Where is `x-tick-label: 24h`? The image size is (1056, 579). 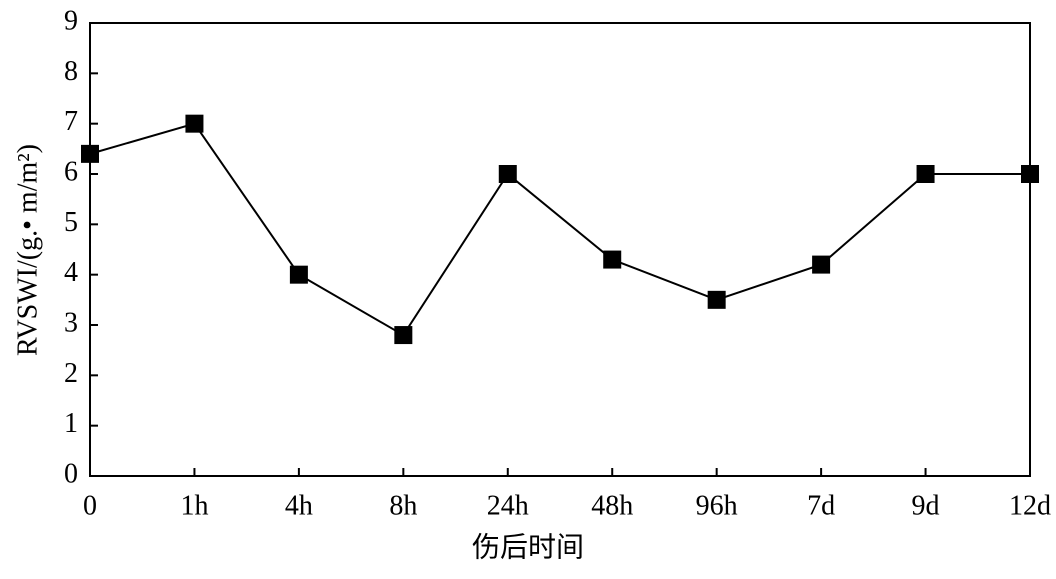
x-tick-label: 24h is located at coordinates (508, 505).